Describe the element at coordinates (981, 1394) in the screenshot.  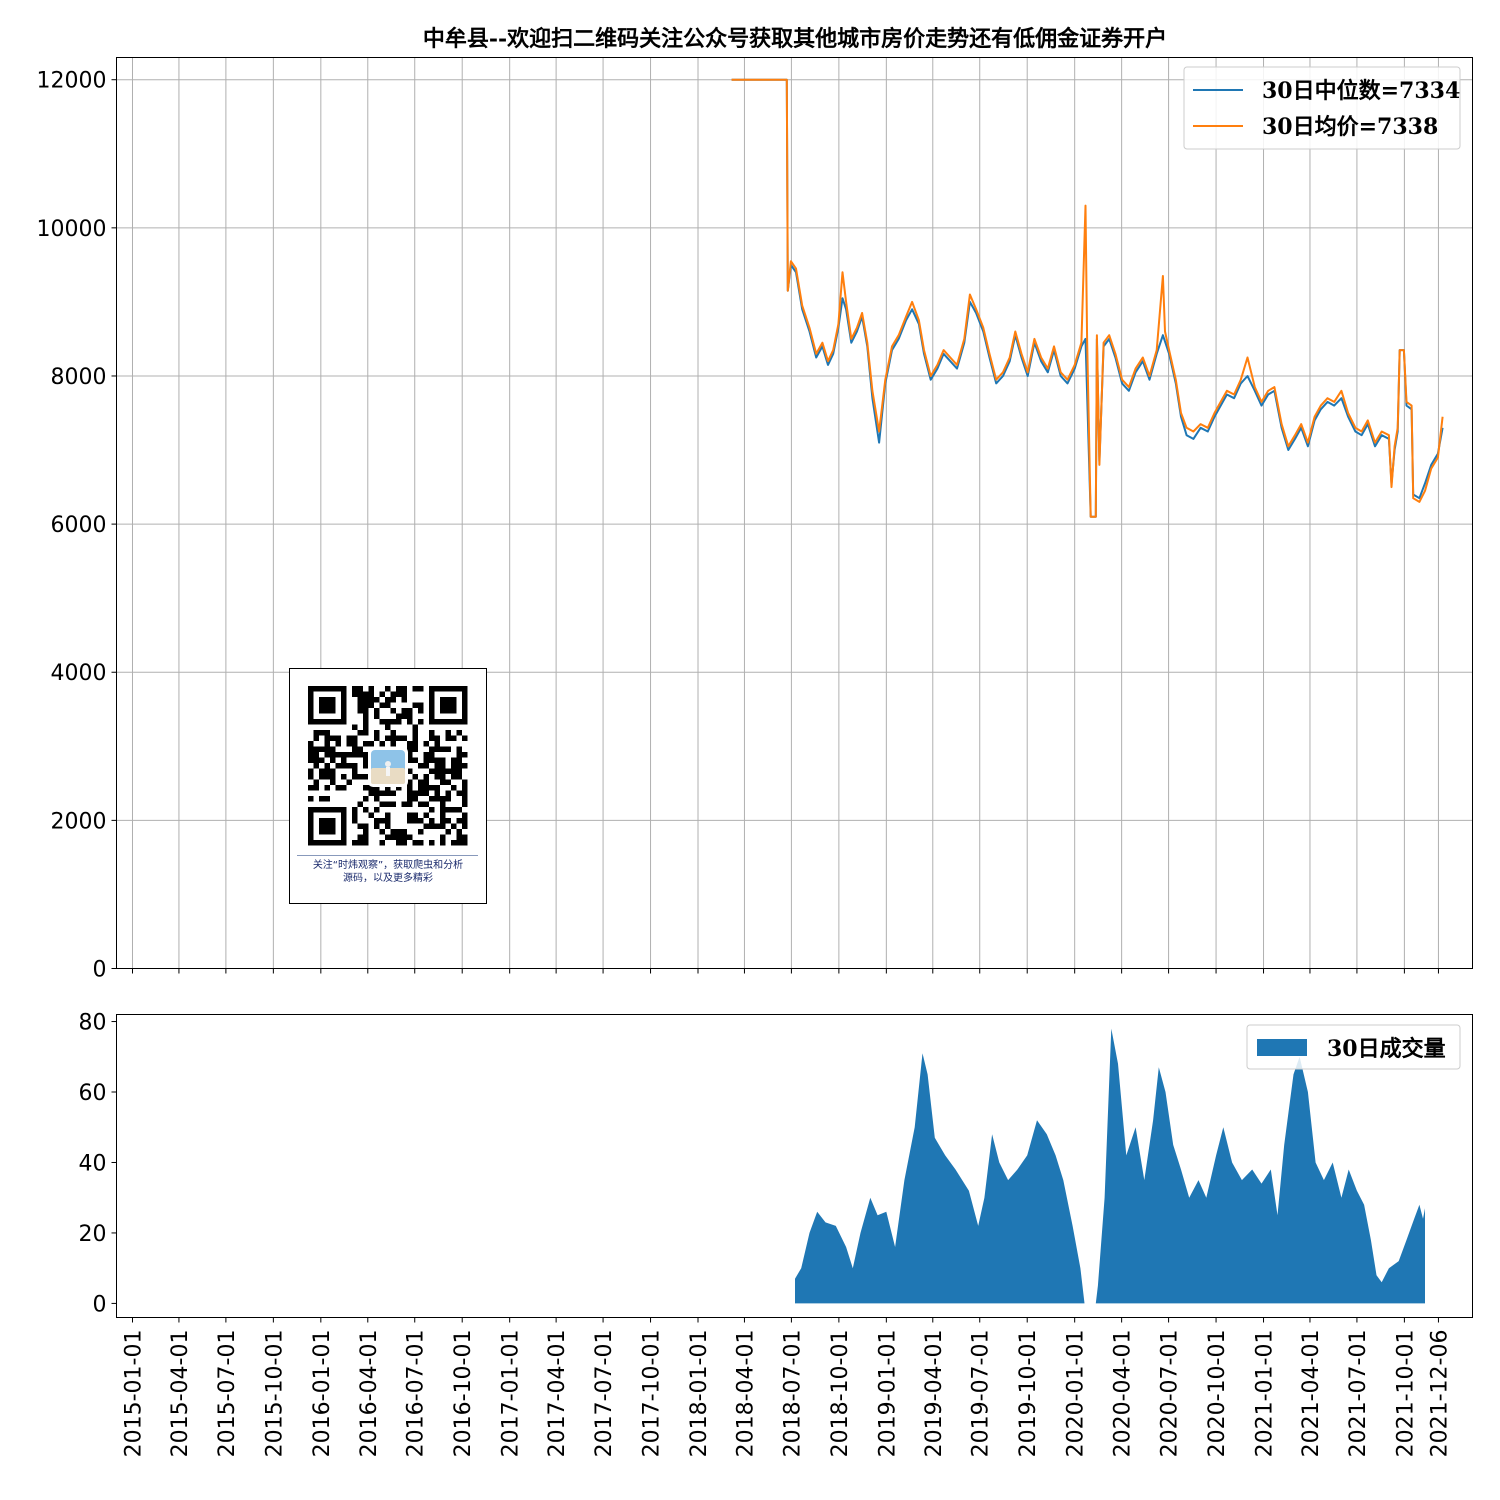
I see `x-tick-label: 2019-07-01` at that location.